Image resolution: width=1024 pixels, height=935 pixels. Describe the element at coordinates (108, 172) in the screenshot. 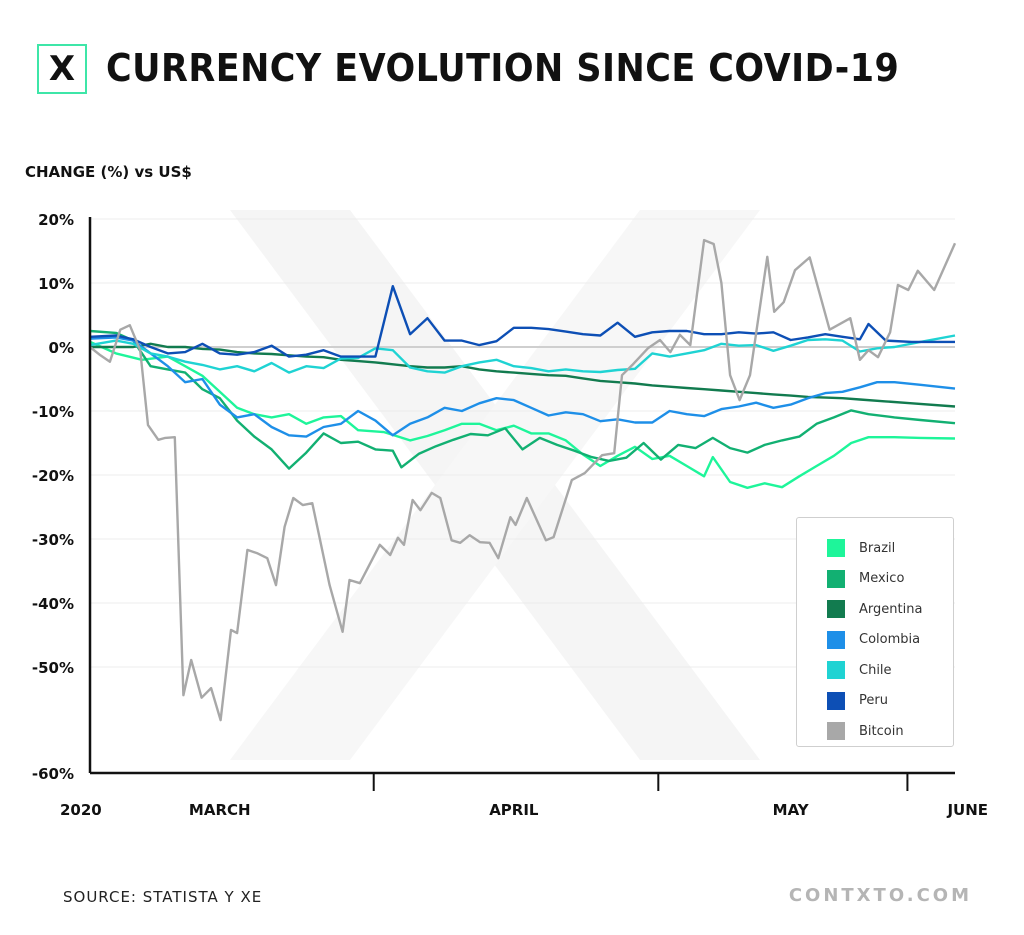

I see `y-axis-label: CHANGE (%) vs US$` at that location.